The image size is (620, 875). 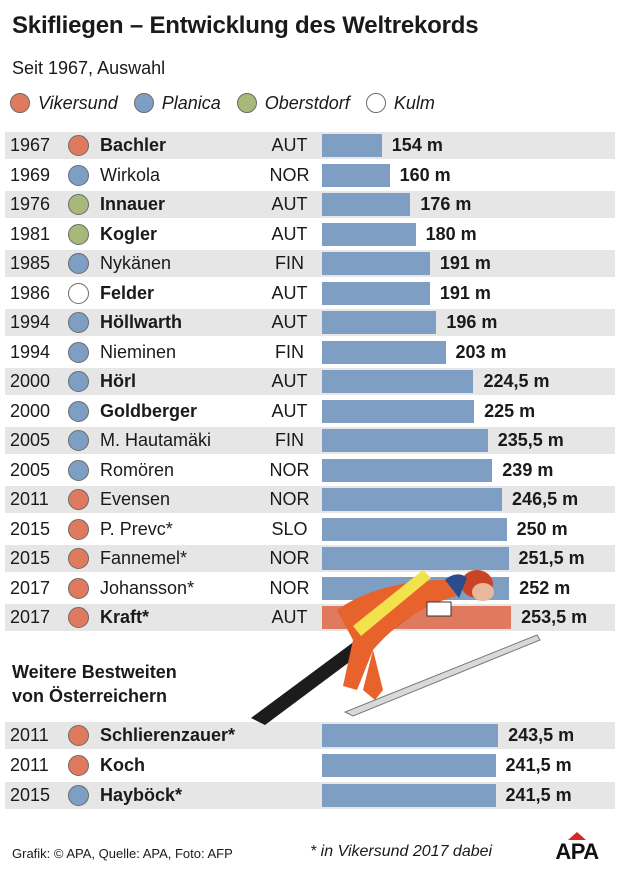 What do you see at coordinates (246, 103) in the screenshot?
I see `legend-swatch-oberstdorf` at bounding box center [246, 103].